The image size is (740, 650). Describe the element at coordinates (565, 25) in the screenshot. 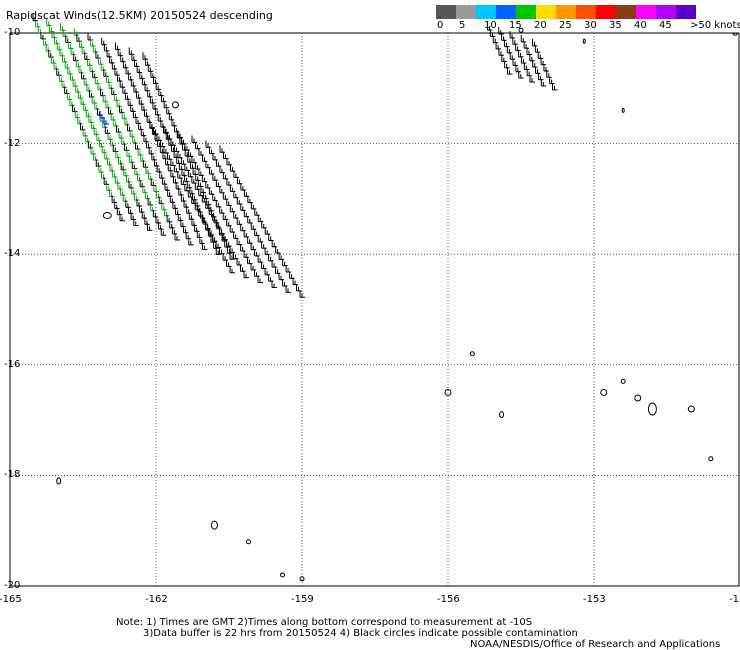

I see `legend-label: 25` at that location.